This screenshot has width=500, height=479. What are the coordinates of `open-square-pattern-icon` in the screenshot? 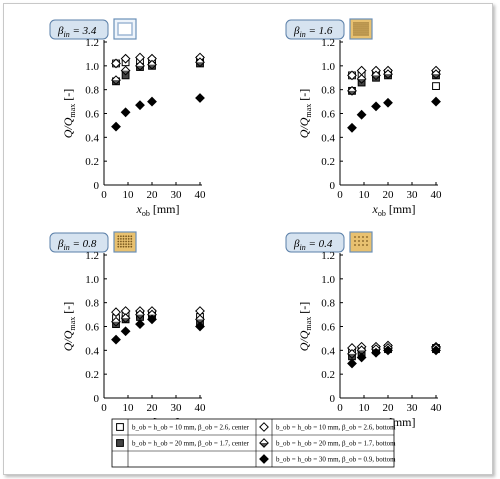 It's located at (125, 29).